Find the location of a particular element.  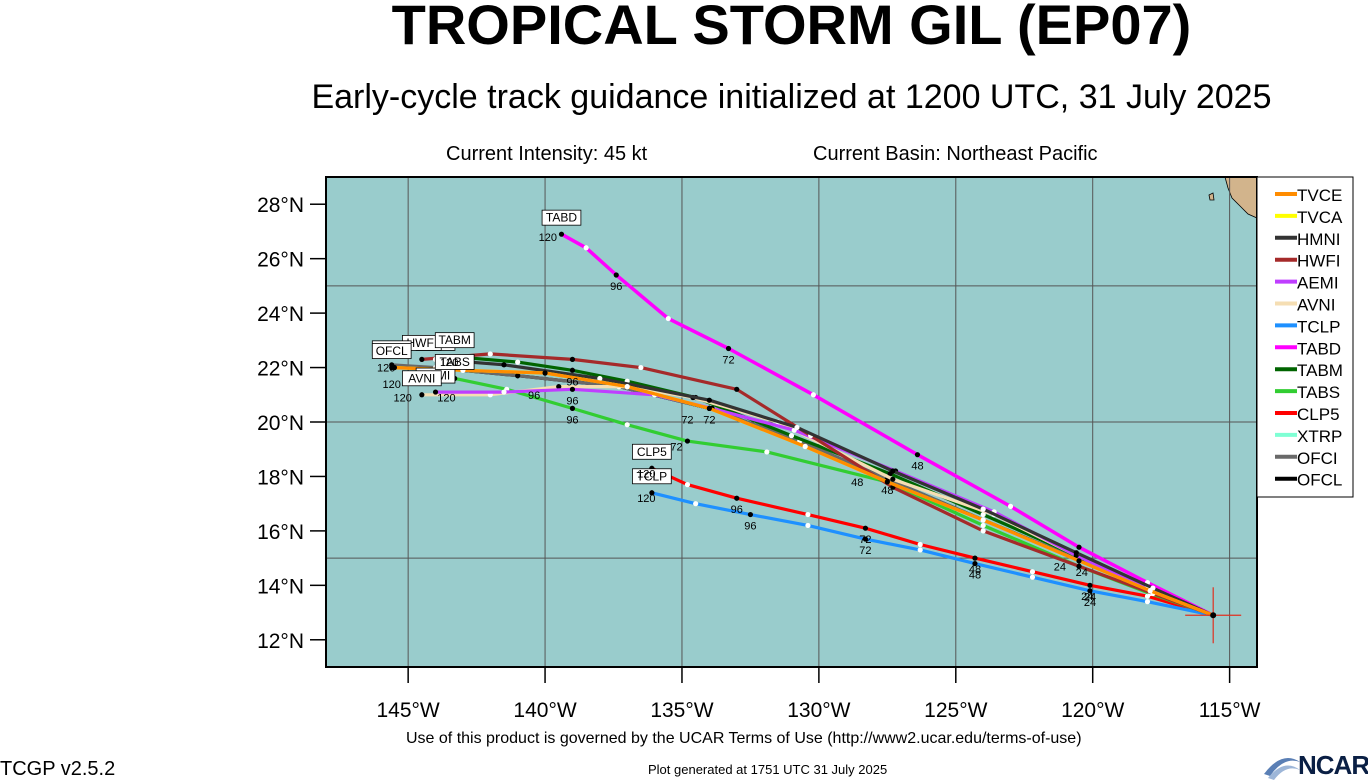

lat-label: 22°N is located at coordinates (280, 369).